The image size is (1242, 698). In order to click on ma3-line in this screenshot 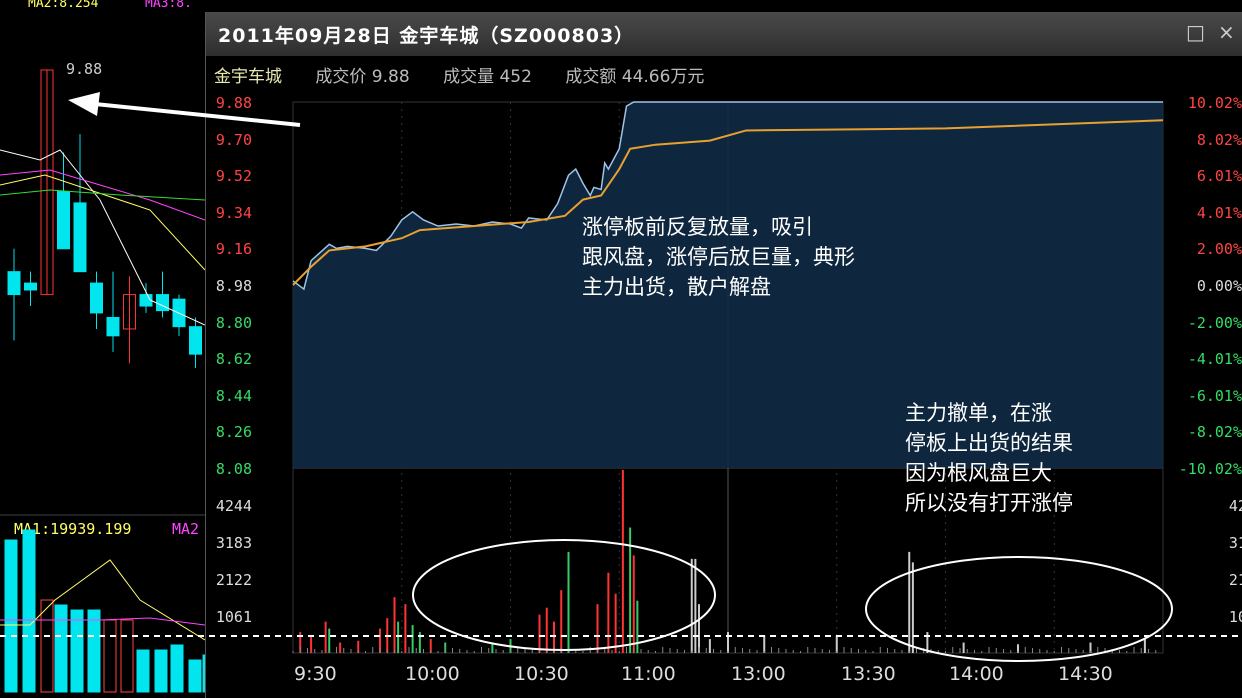, I will do `click(102, 195)`.